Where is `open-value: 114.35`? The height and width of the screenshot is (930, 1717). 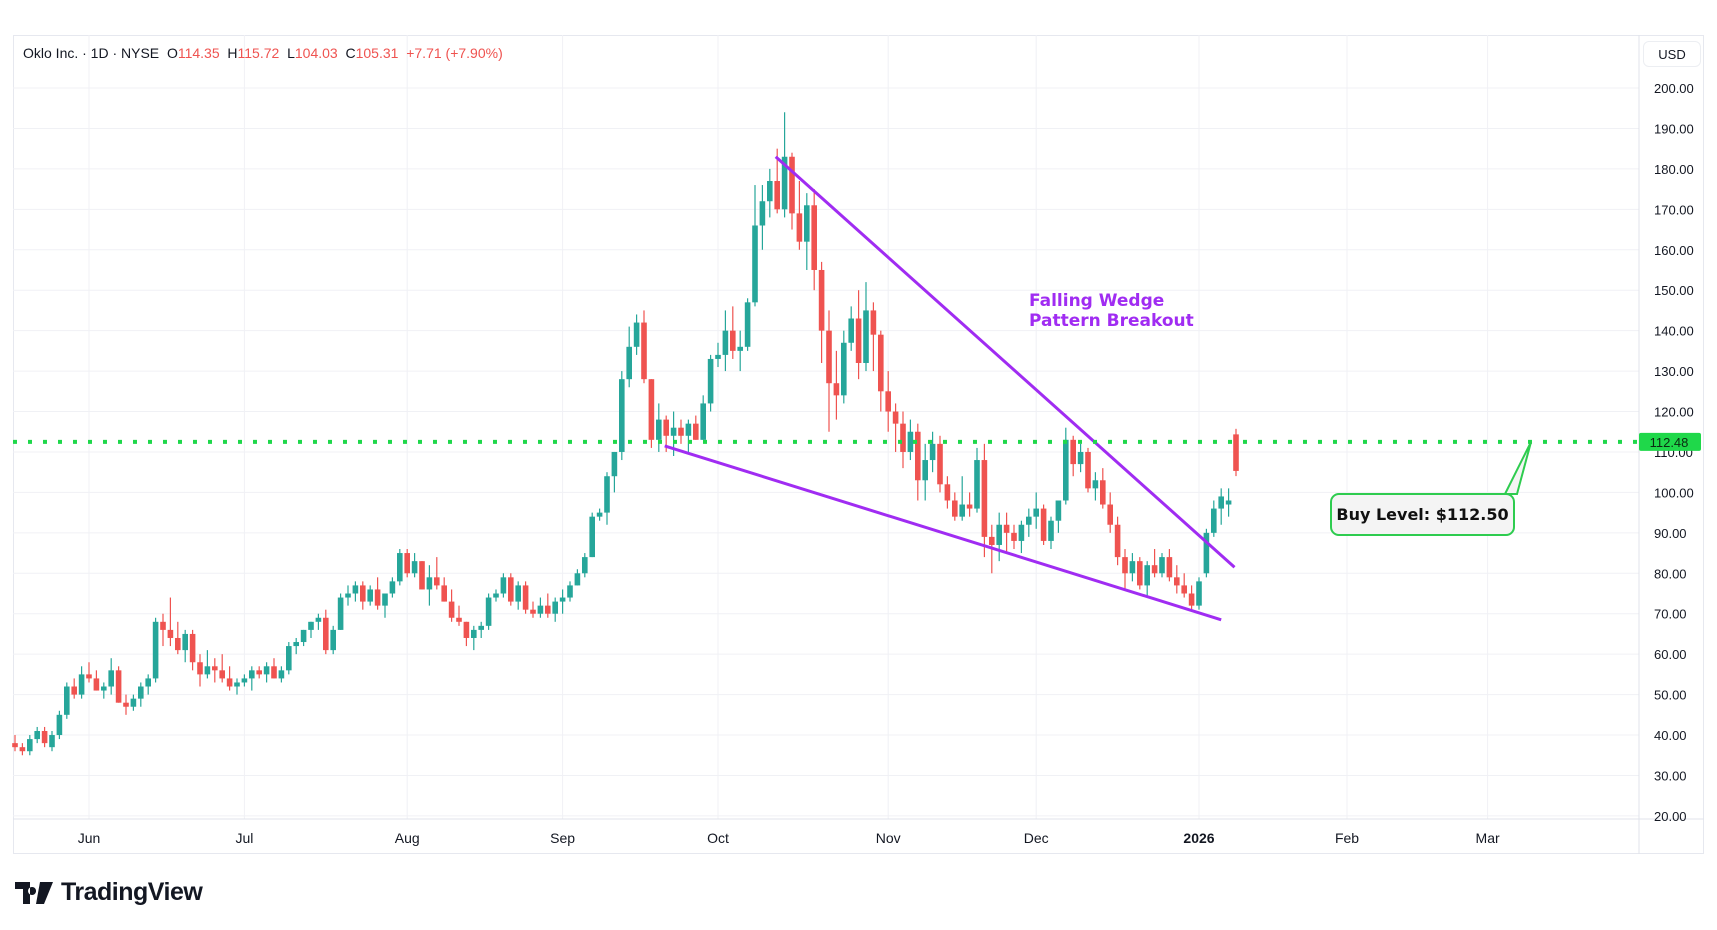 open-value: 114.35 is located at coordinates (198, 53).